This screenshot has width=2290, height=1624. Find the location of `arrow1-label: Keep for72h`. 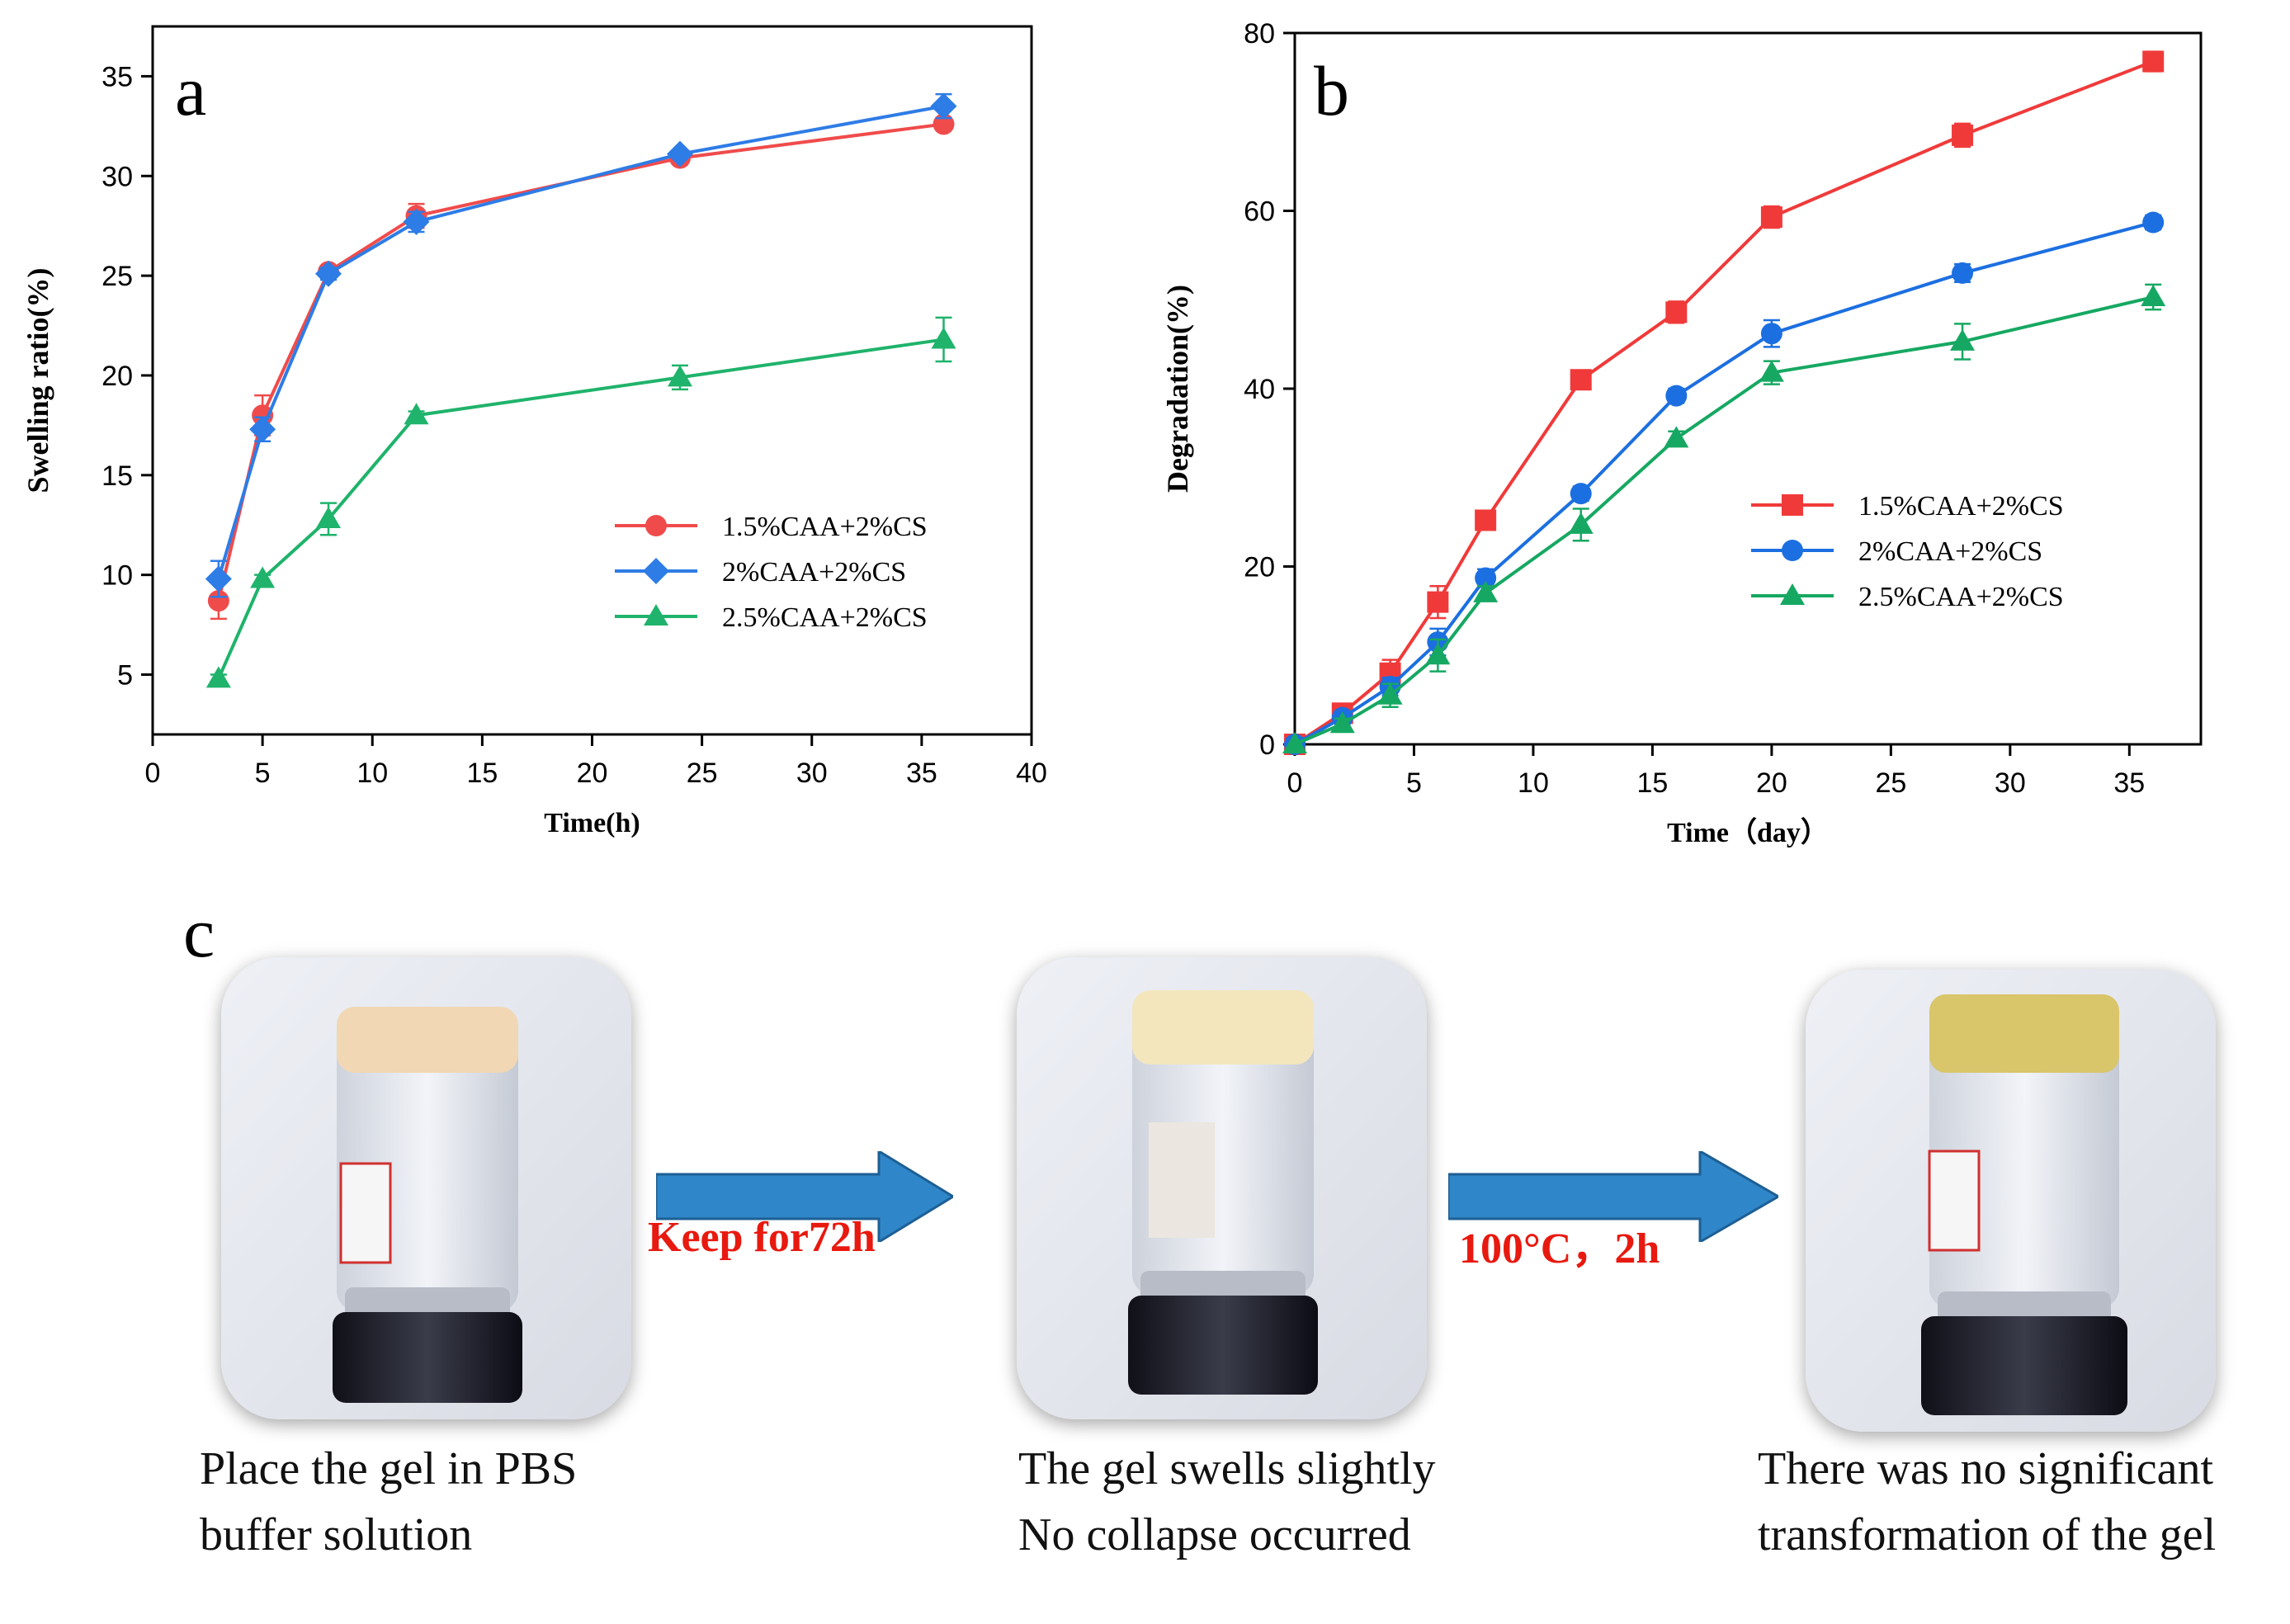

arrow1-label: Keep for72h is located at coordinates (762, 1237).